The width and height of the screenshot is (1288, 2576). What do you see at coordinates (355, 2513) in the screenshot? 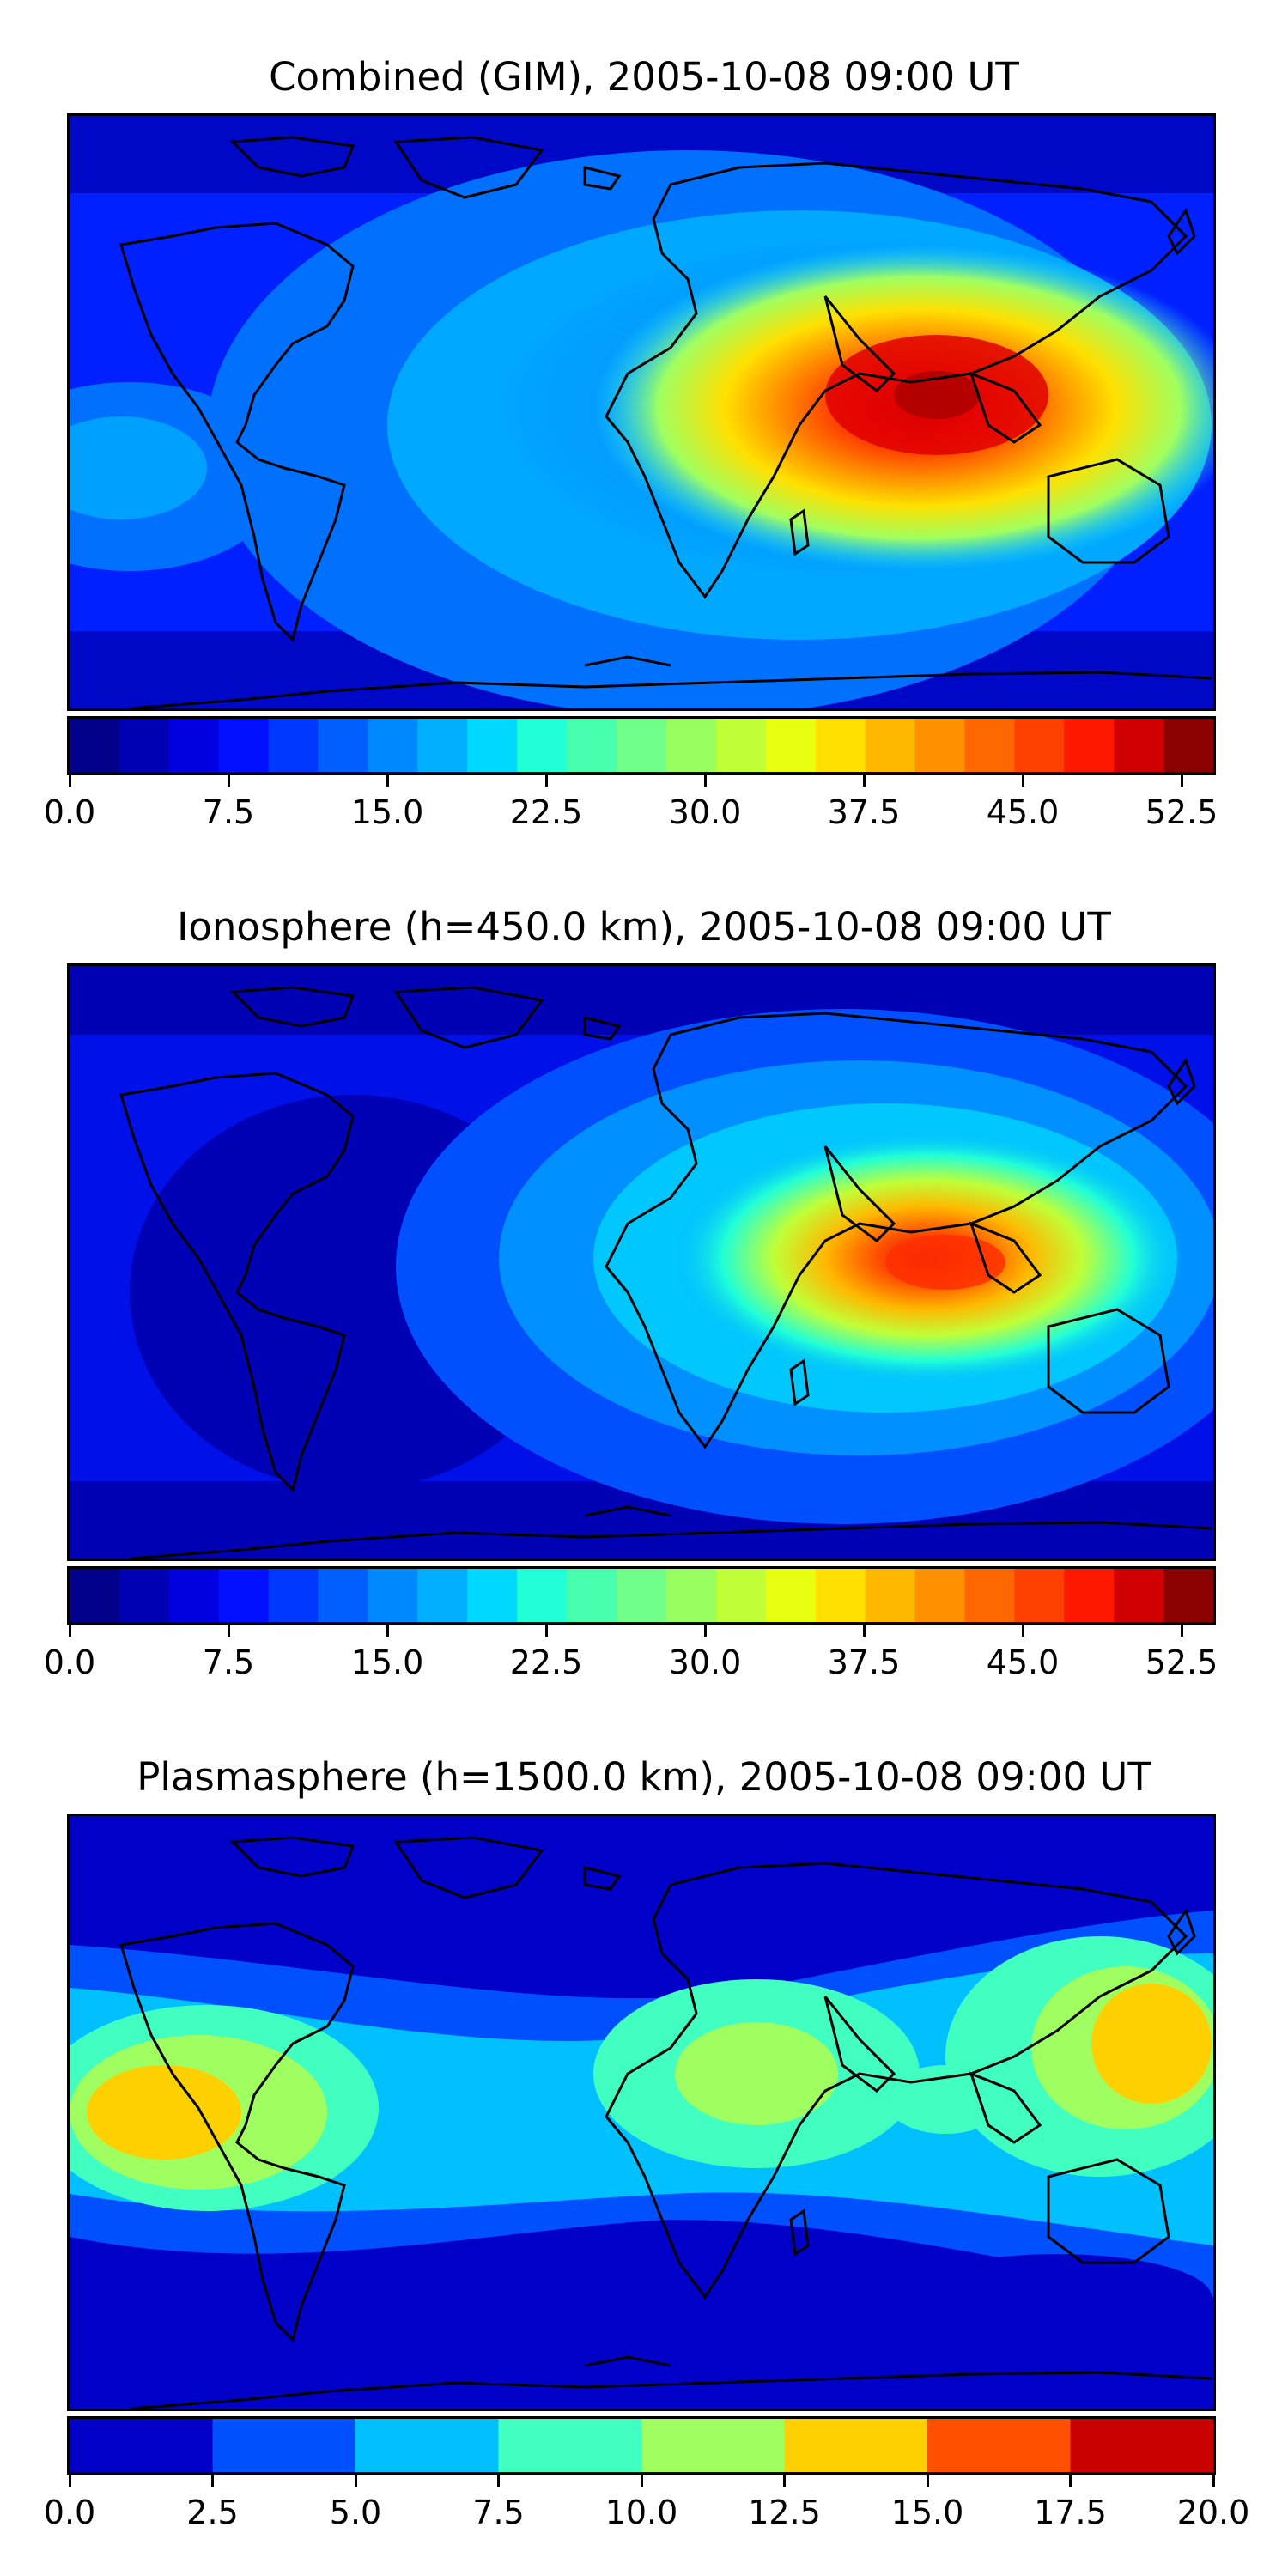
I see `colorbar-tick-label: 5.0` at bounding box center [355, 2513].